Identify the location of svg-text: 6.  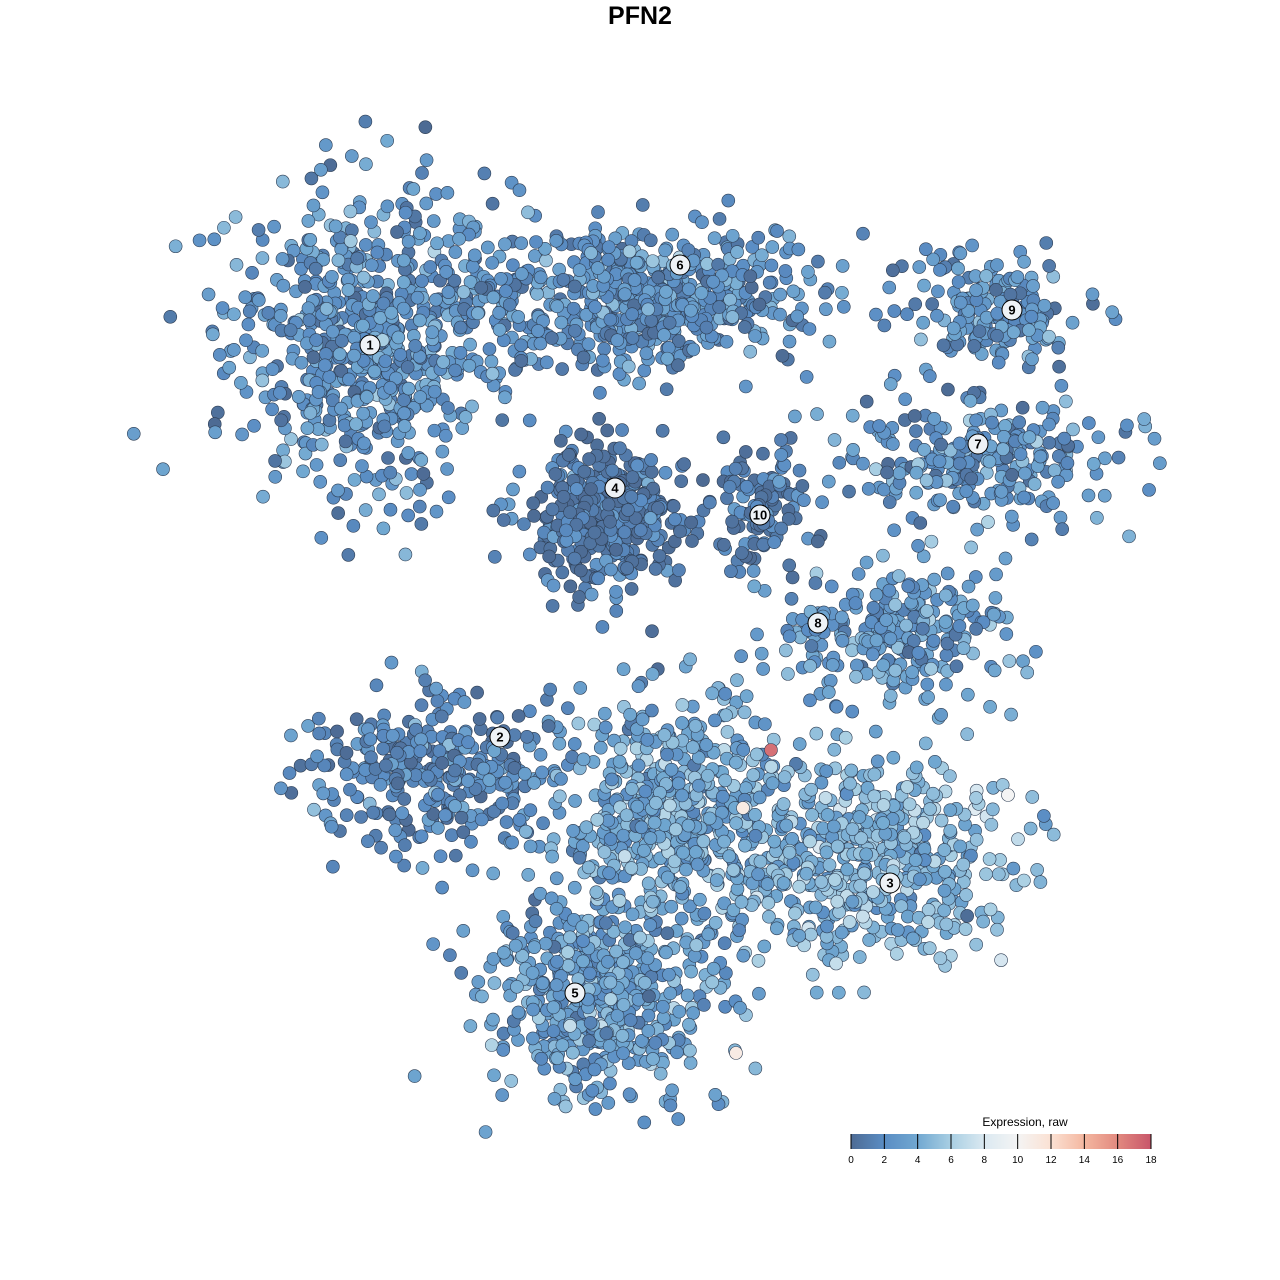
(679, 265).